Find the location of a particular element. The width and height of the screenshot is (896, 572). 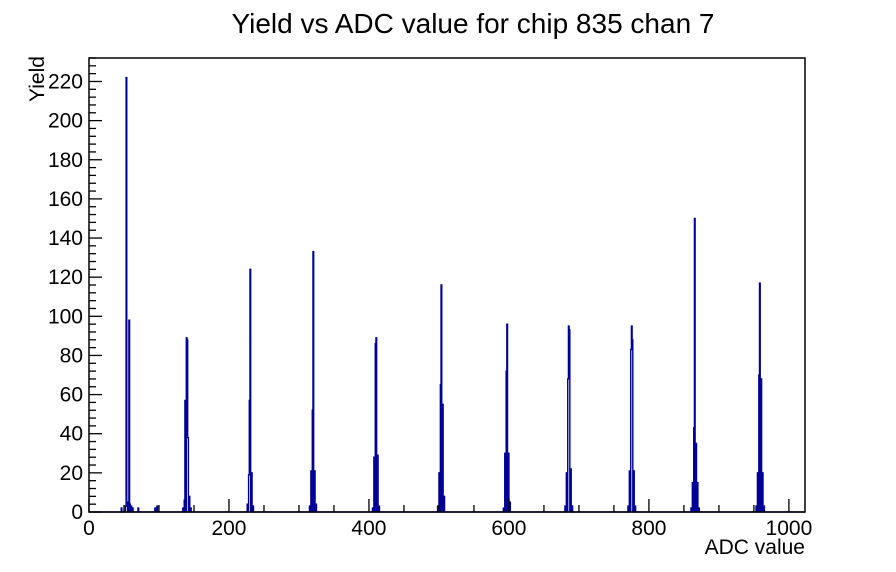

y-tick-label: 220 is located at coordinates (65, 81).